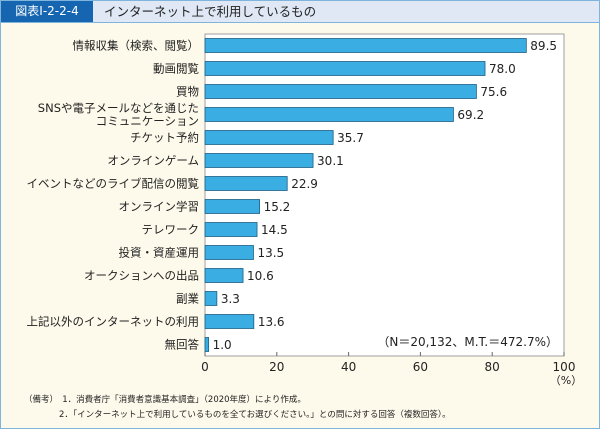 The height and width of the screenshot is (429, 600). I want to click on category-label: 副業, so click(187, 299).